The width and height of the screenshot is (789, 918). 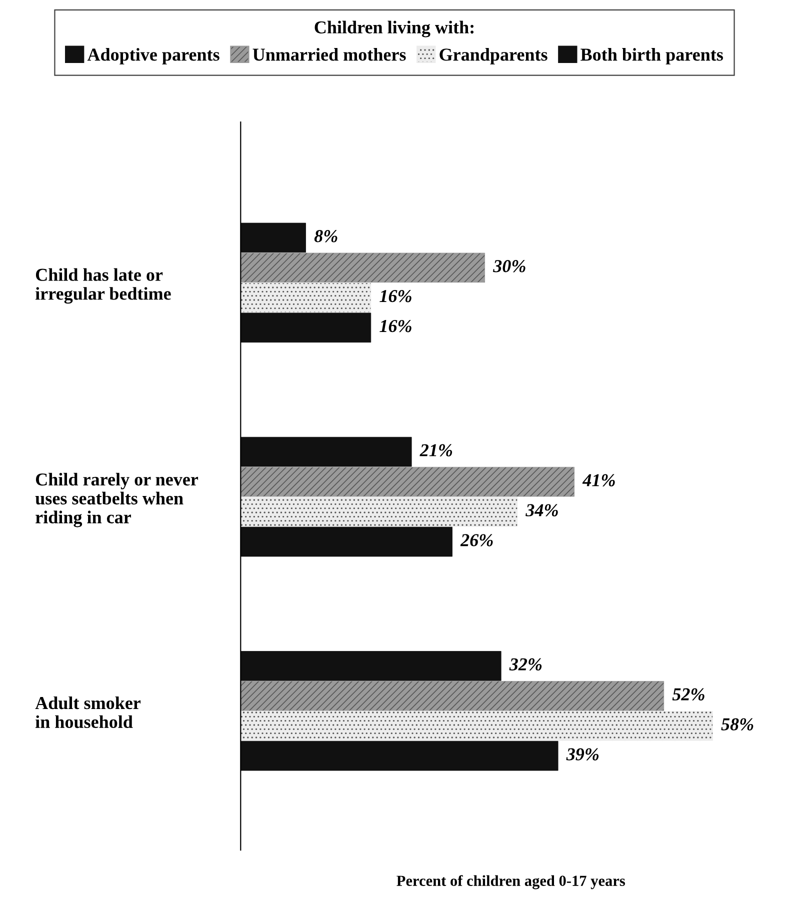 What do you see at coordinates (509, 266) in the screenshot?
I see `data-label: 30%` at bounding box center [509, 266].